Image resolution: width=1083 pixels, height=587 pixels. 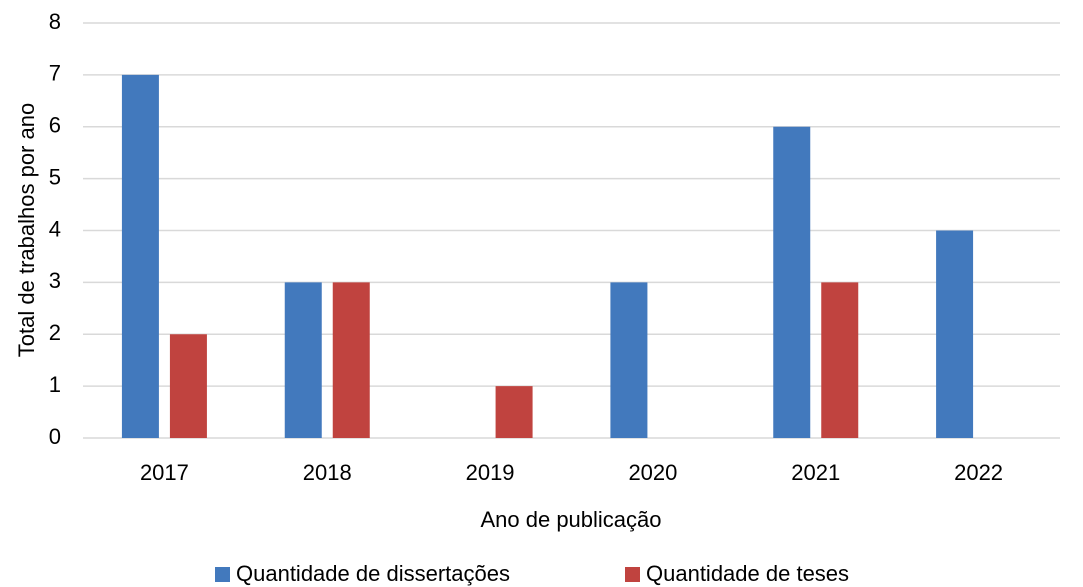 I want to click on x-axis-label: Ano de publicação, so click(x=570, y=519).